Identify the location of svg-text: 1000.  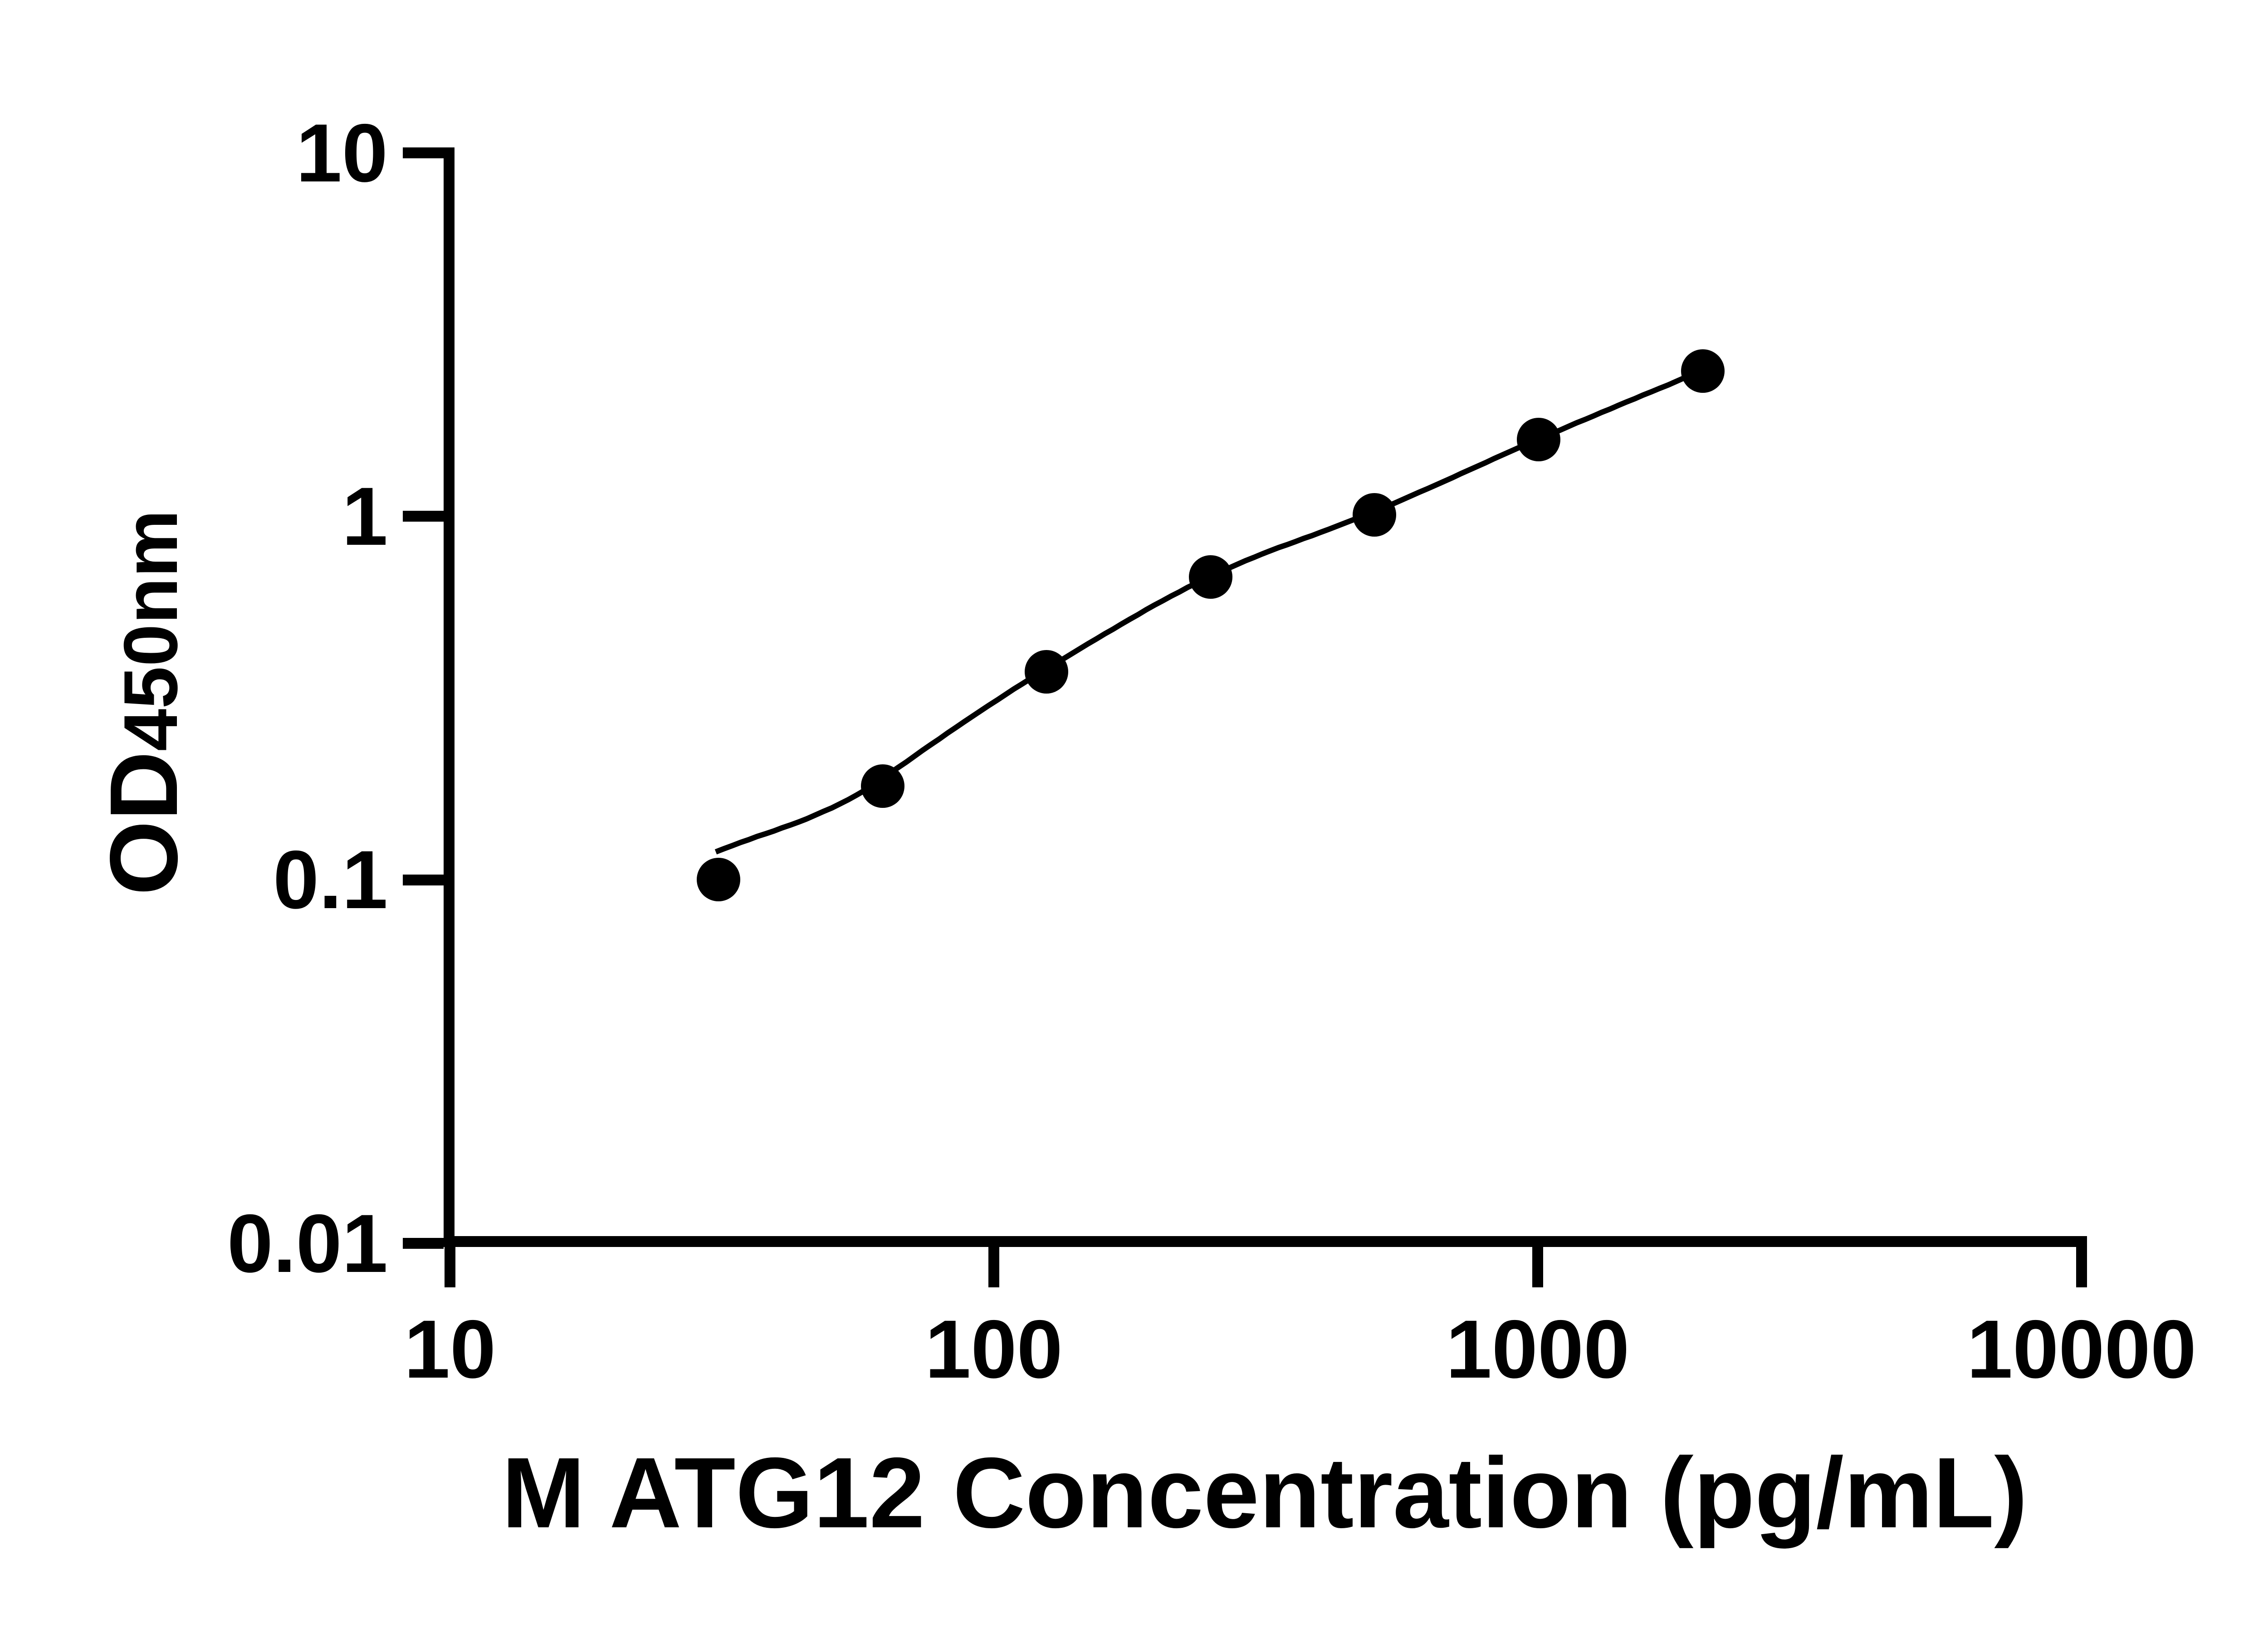
(1538, 1349).